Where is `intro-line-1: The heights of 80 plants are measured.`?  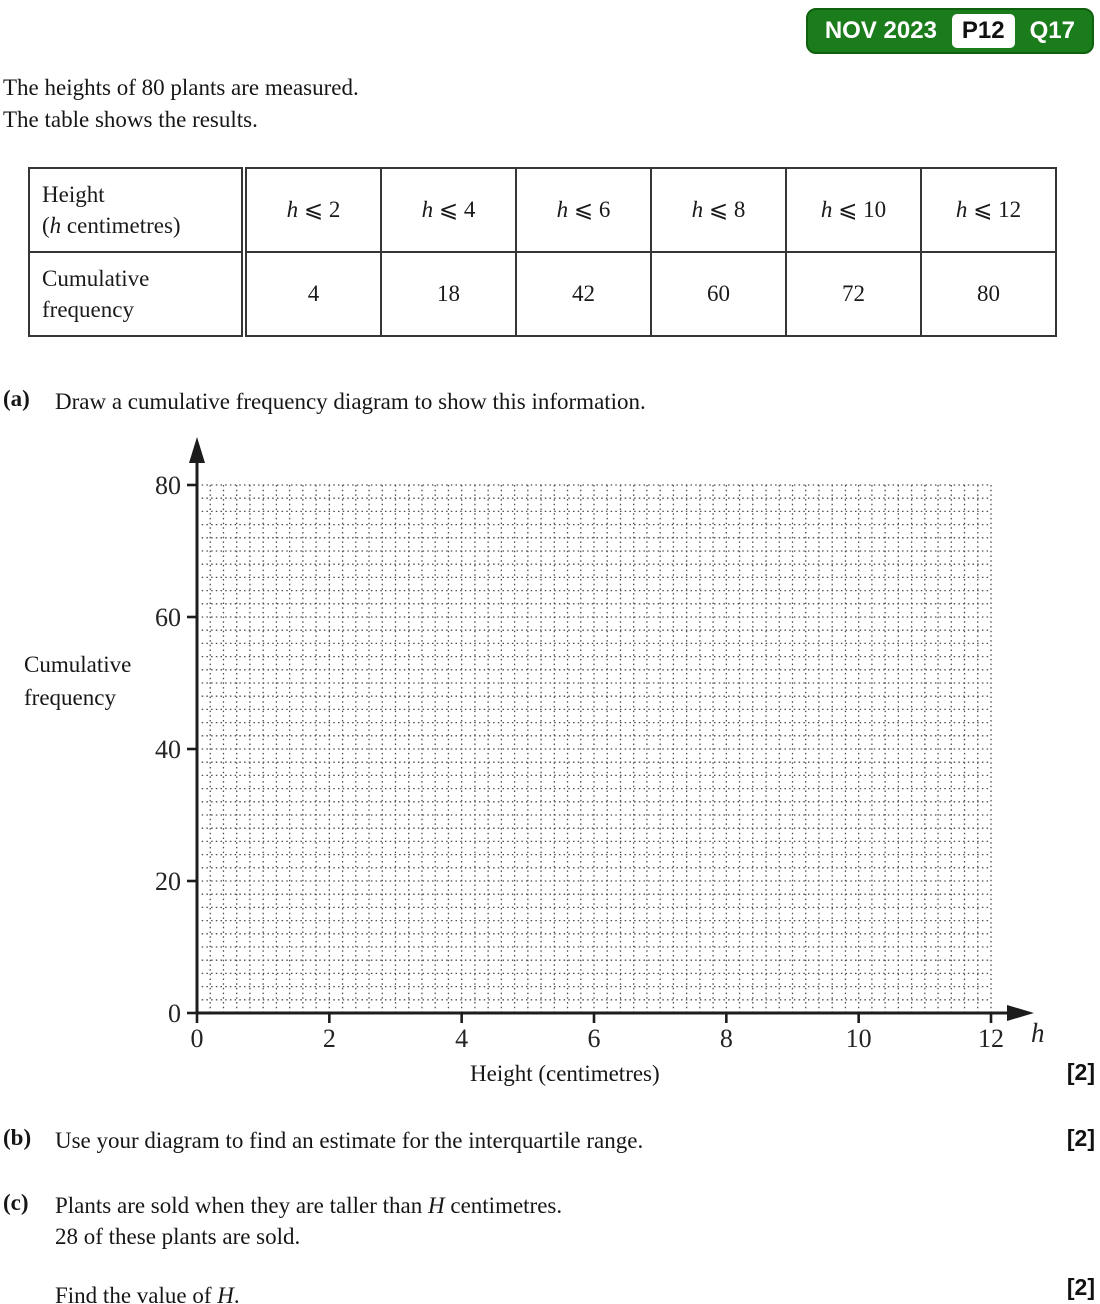
intro-line-1: The heights of 80 plants are measured. is located at coordinates (181, 87).